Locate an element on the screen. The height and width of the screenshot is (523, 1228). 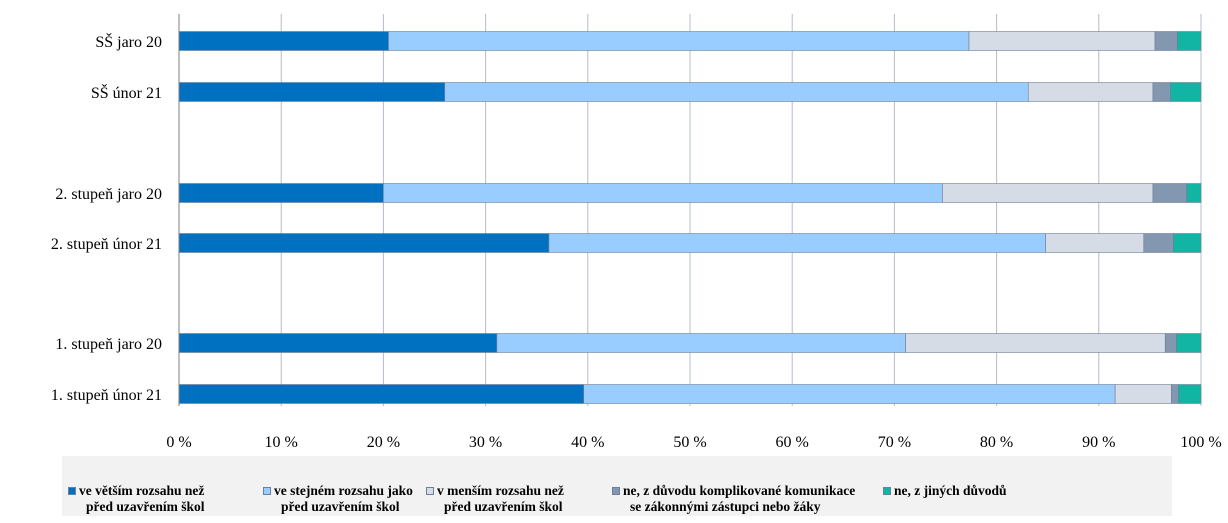
legend-label: v menším rozsahu než is located at coordinates (500, 490).